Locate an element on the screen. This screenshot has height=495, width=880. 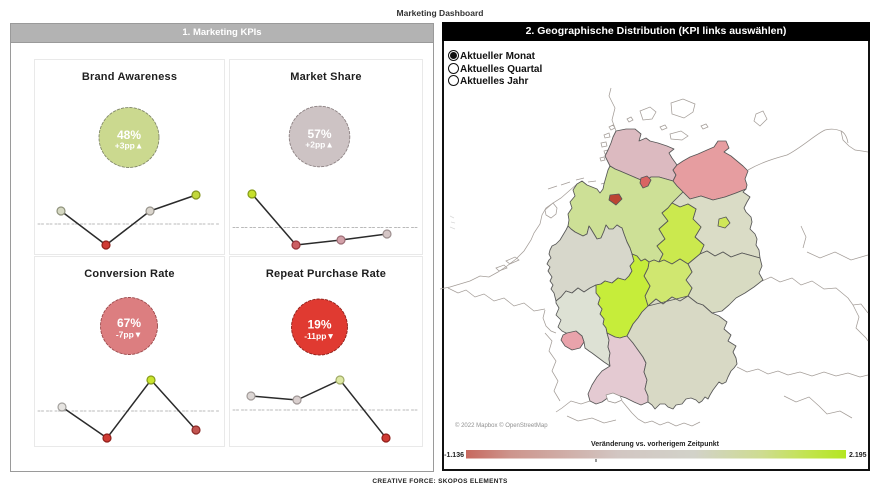
svg-text: 57% is located at coordinates (319, 134).